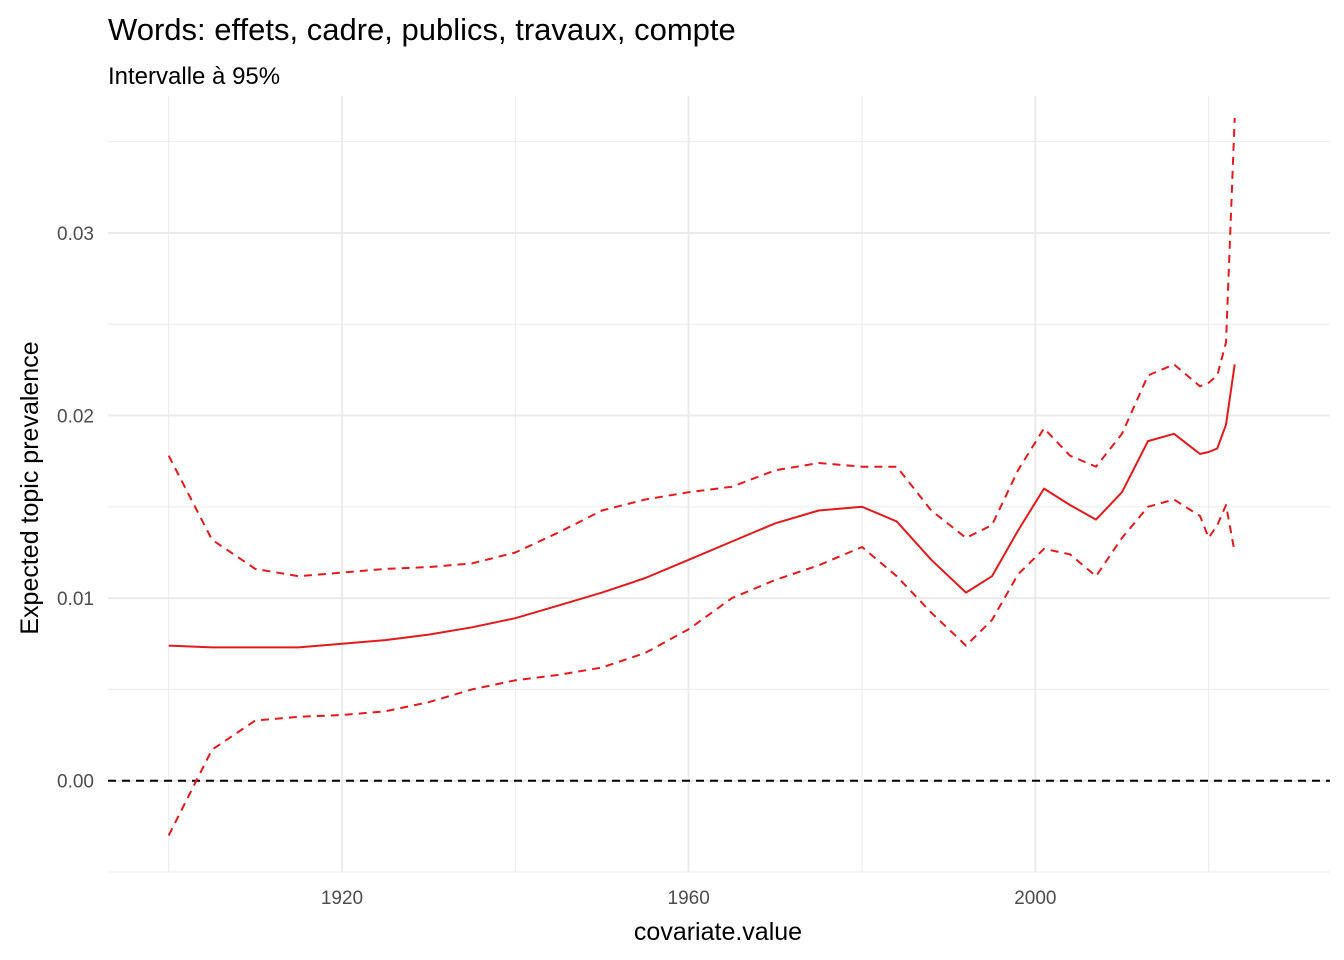 This screenshot has height=960, width=1344. What do you see at coordinates (30, 487) in the screenshot?
I see `y-axis-label: Expected topic prevalence` at bounding box center [30, 487].